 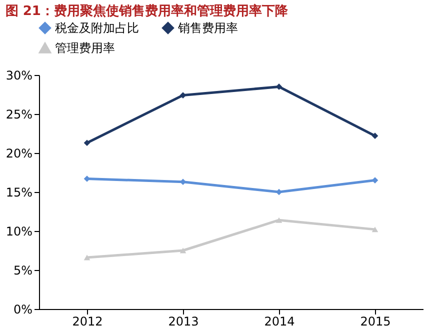 I want to click on y-tick-label: 5%, so click(x=22, y=271).